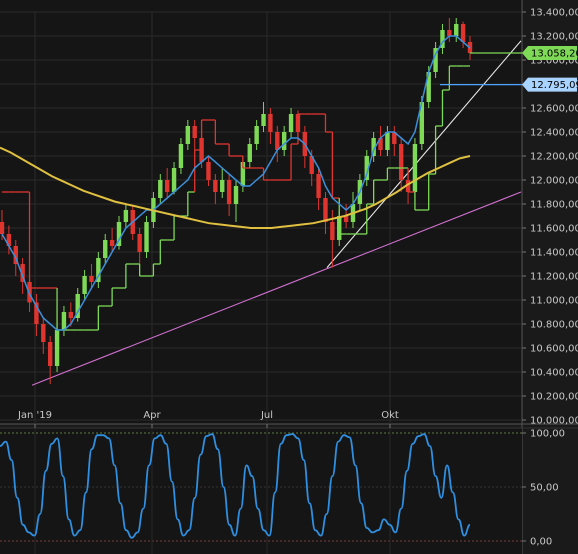 This screenshot has width=578, height=554. What do you see at coordinates (554, 397) in the screenshot?
I see `y-tick-label: 10.200,00` at bounding box center [554, 397].